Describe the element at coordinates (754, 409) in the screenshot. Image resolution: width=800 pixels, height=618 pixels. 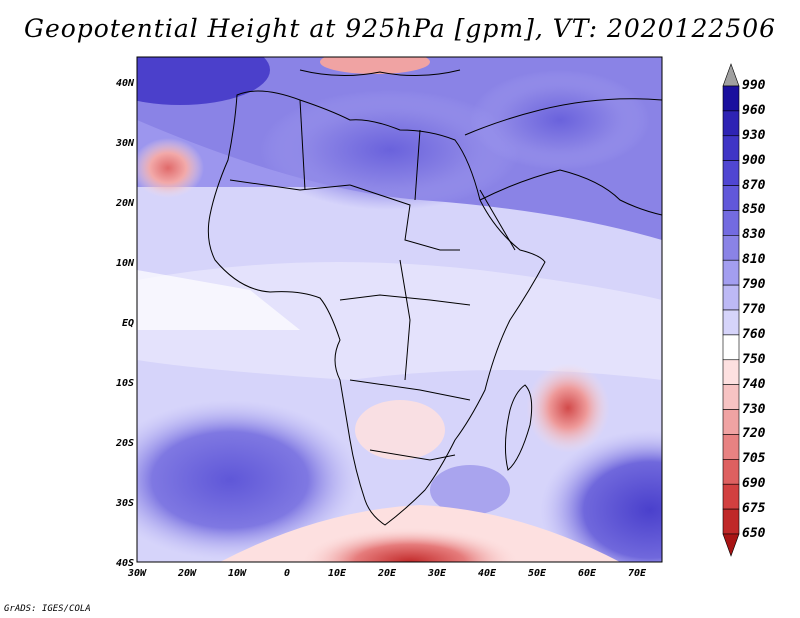
I see `colorbar-label: 730` at that location.